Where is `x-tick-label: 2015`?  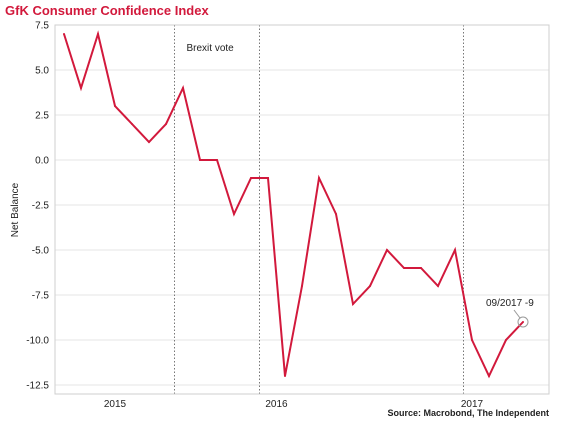
x-tick-label: 2015 is located at coordinates (115, 404).